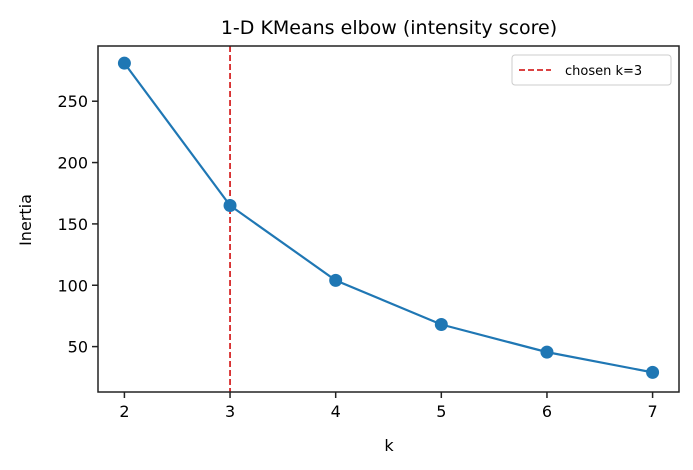 The image size is (693, 470). What do you see at coordinates (230, 411) in the screenshot?
I see `x-tick-label: 3` at bounding box center [230, 411].